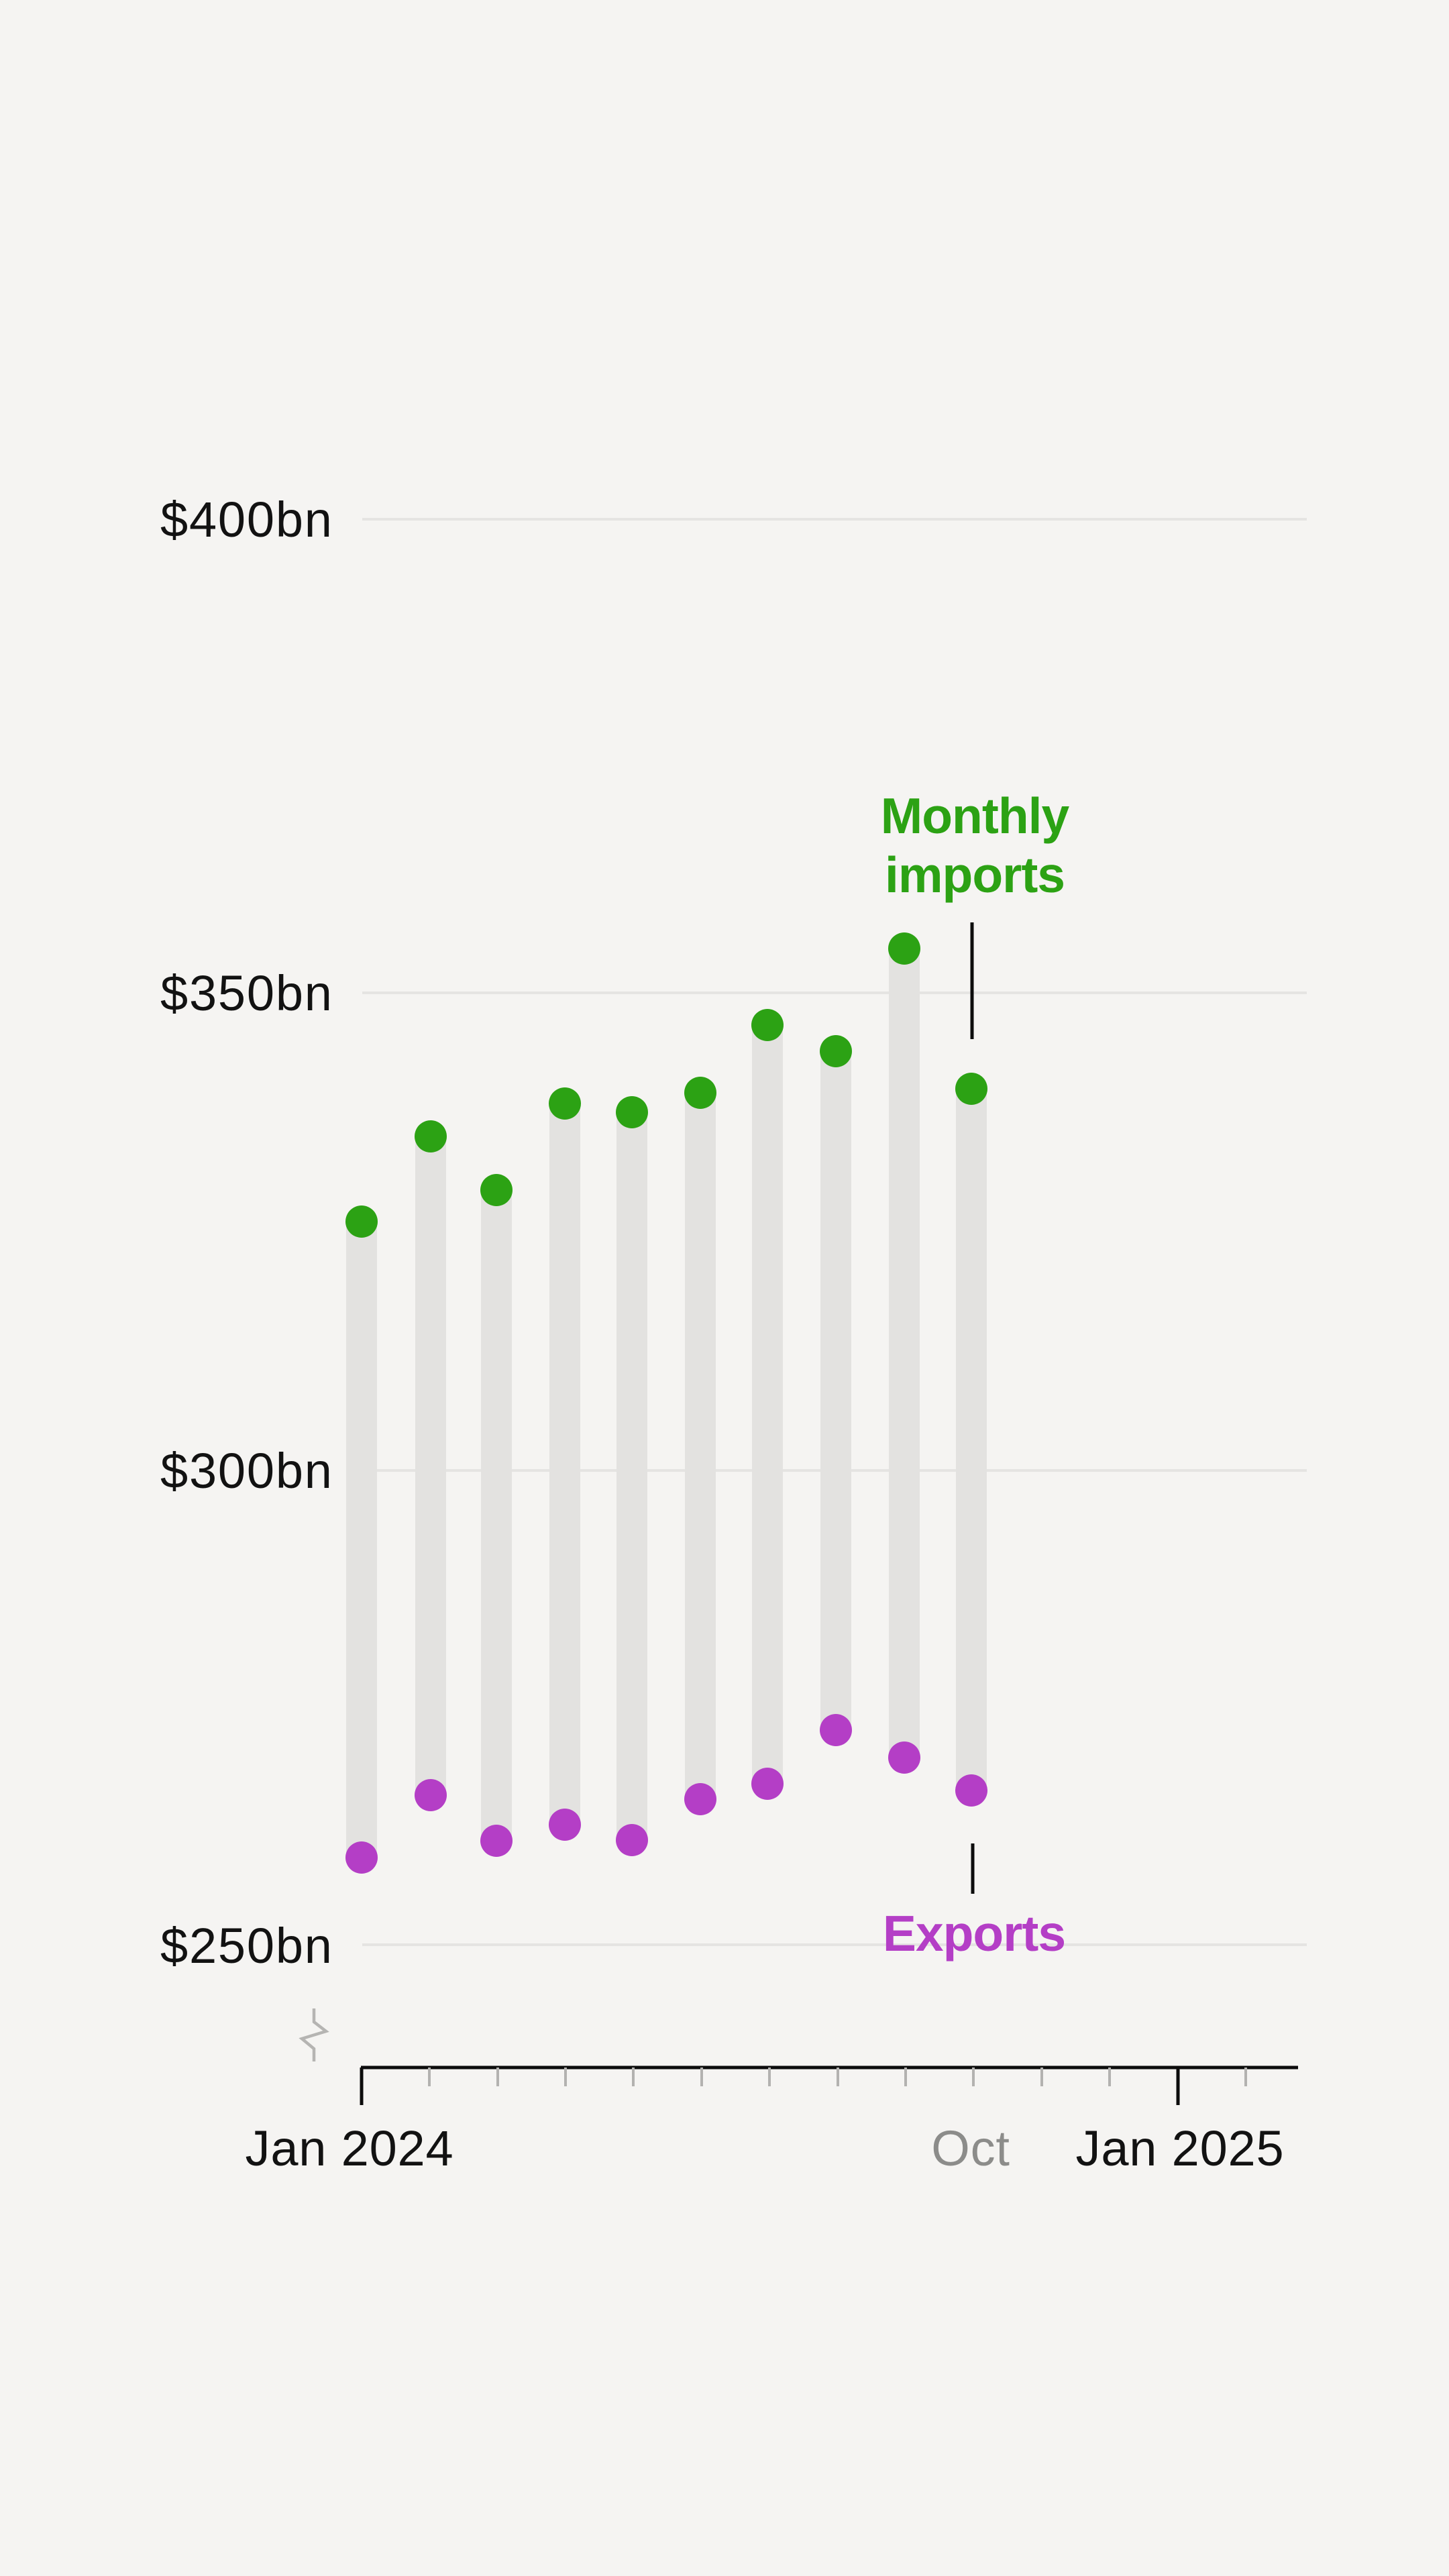 Image resolution: width=1449 pixels, height=2576 pixels. Describe the element at coordinates (246, 993) in the screenshot. I see `svg-text: $350bn` at that location.